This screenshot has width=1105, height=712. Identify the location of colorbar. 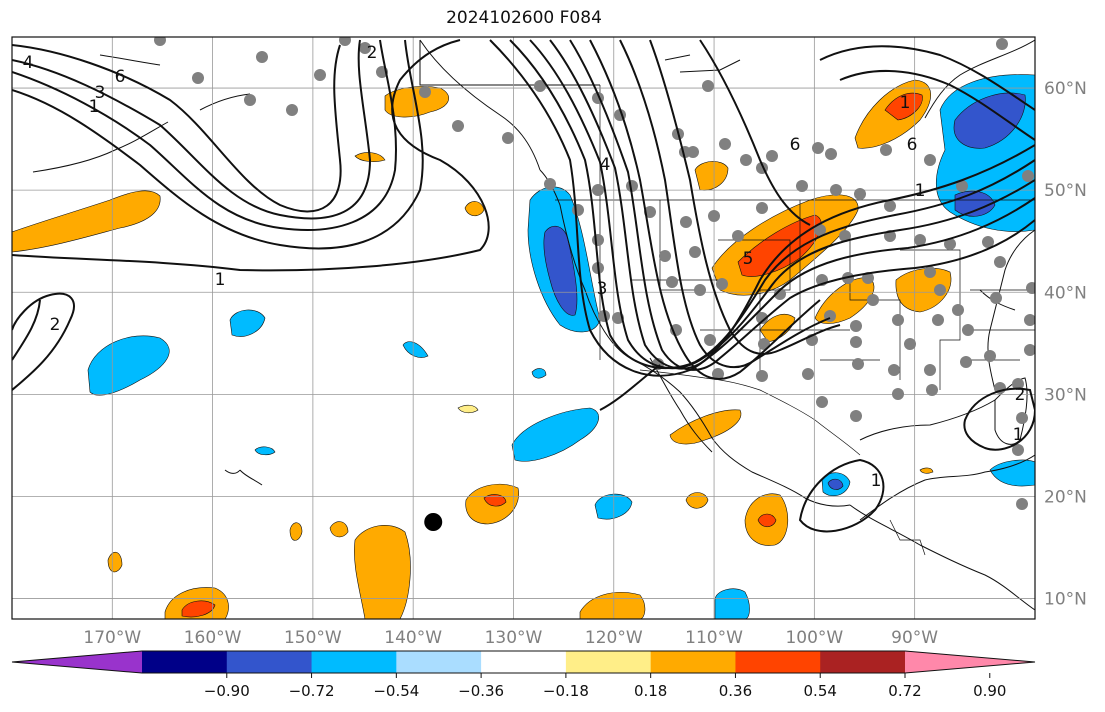
(523, 662).